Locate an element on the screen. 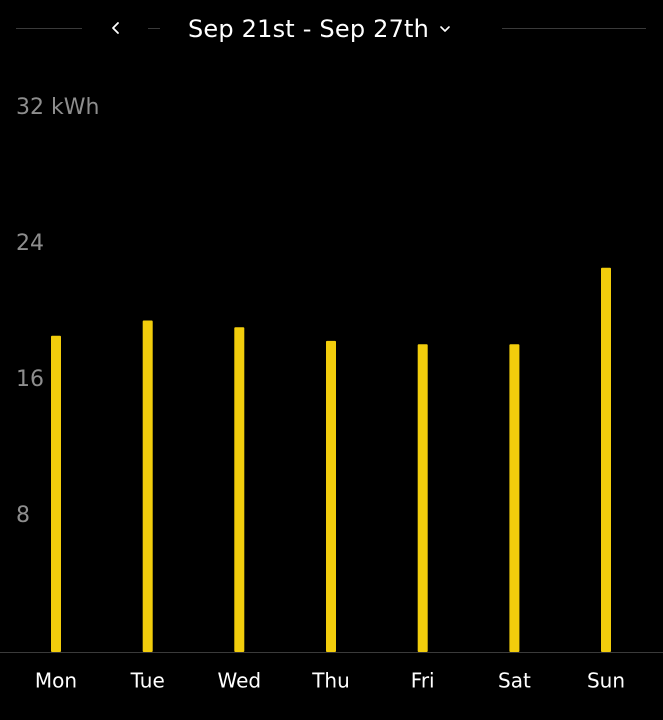  date-range-selector: Sep 21st - Sep 27th is located at coordinates (338, 29).